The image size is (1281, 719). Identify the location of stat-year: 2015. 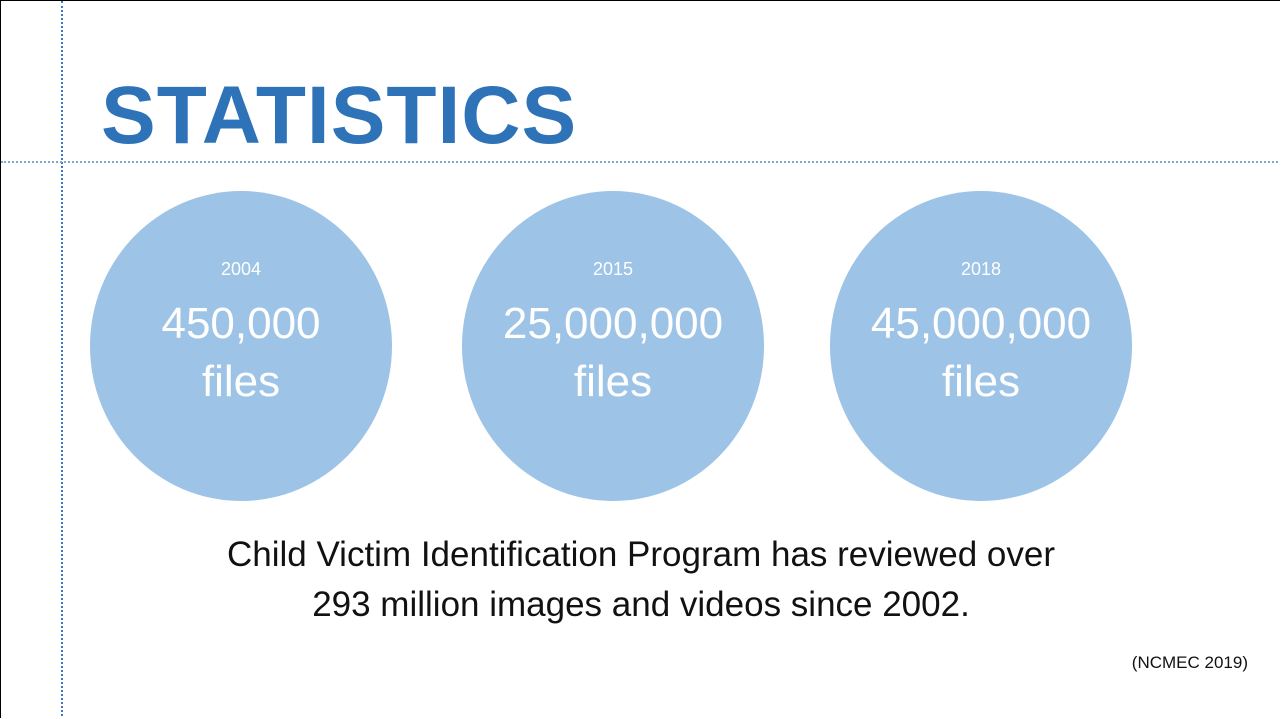
(613, 269).